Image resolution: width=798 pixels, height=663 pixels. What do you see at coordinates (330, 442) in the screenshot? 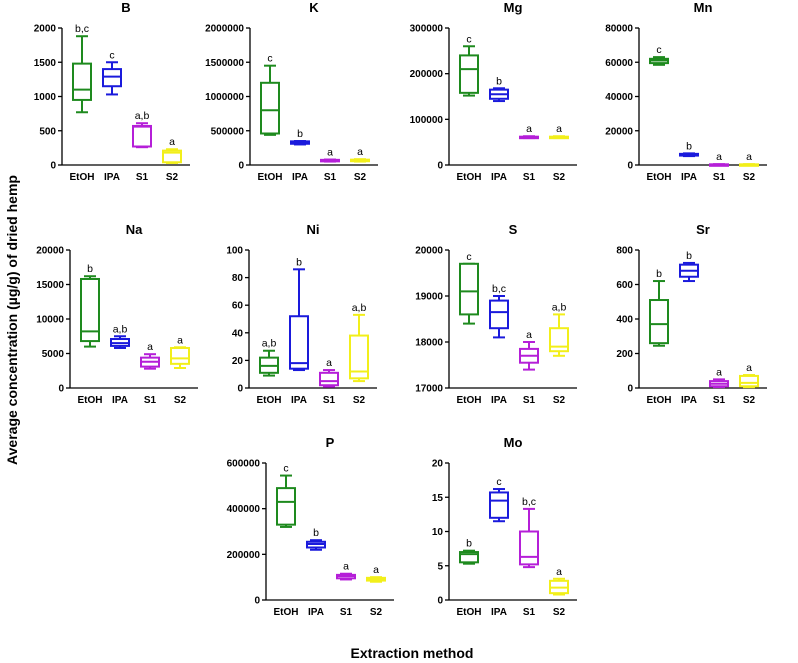
I see `panel-title: P` at bounding box center [330, 442].